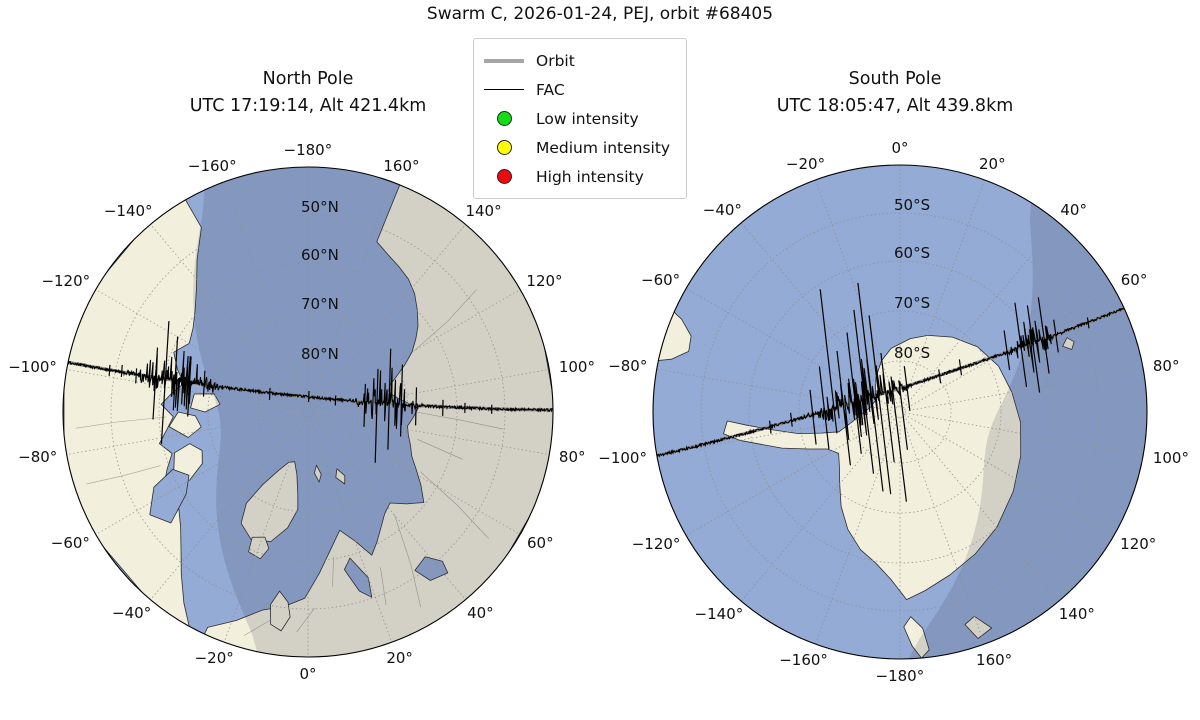  Describe the element at coordinates (212, 165) in the screenshot. I see `north-lon-tick-label: −160°` at that location.